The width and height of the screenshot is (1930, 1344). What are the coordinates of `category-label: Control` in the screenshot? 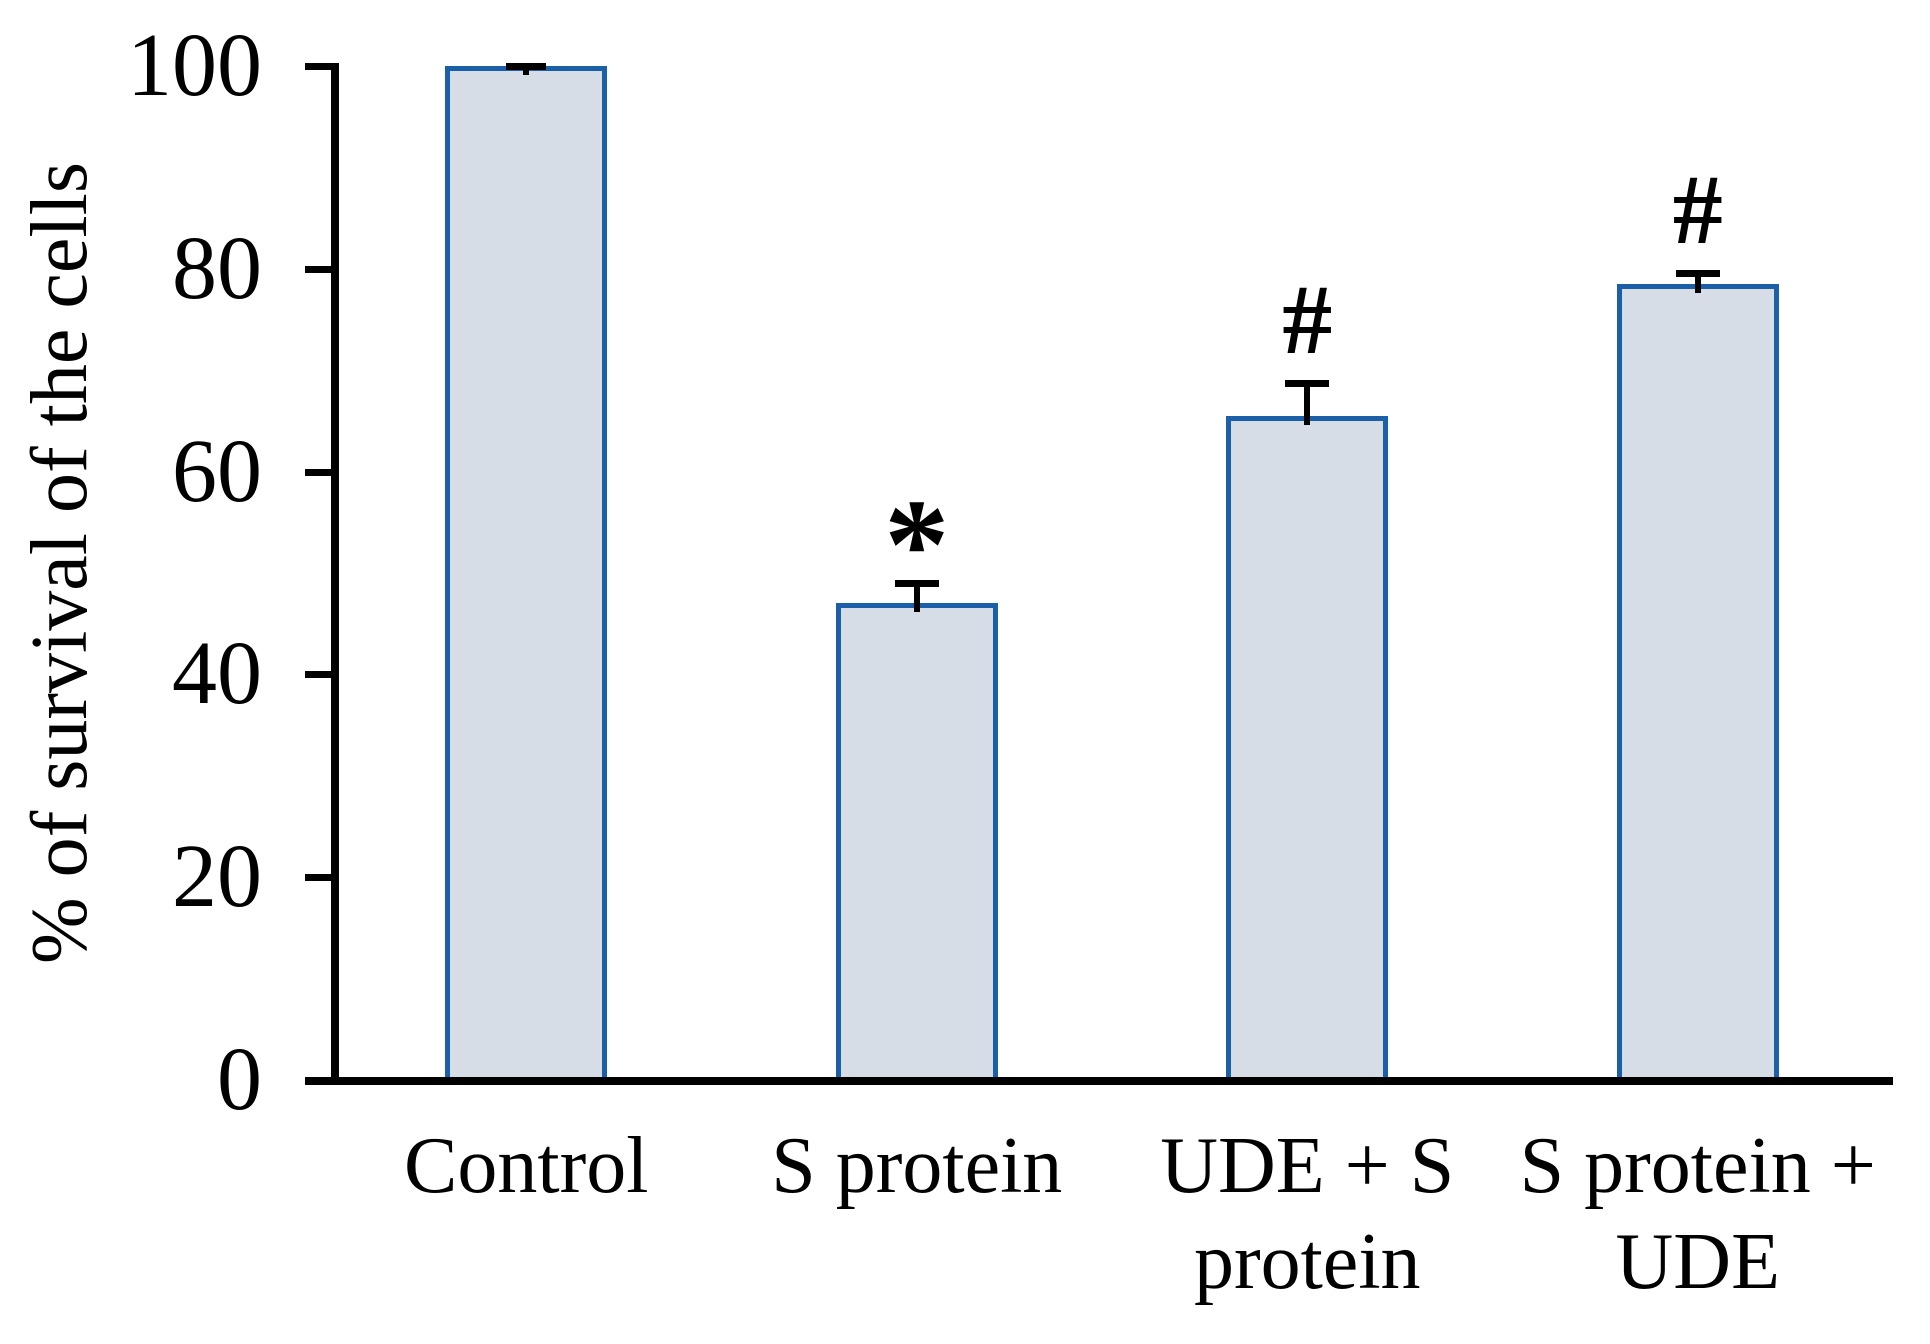 It's located at (526, 1166).